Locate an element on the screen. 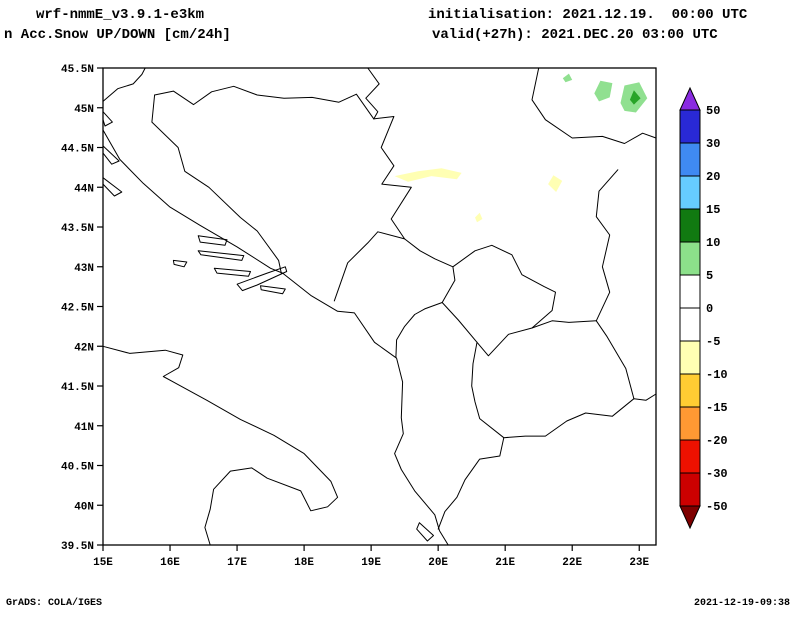  border-croatia-bosnia-north is located at coordinates (264, 102).